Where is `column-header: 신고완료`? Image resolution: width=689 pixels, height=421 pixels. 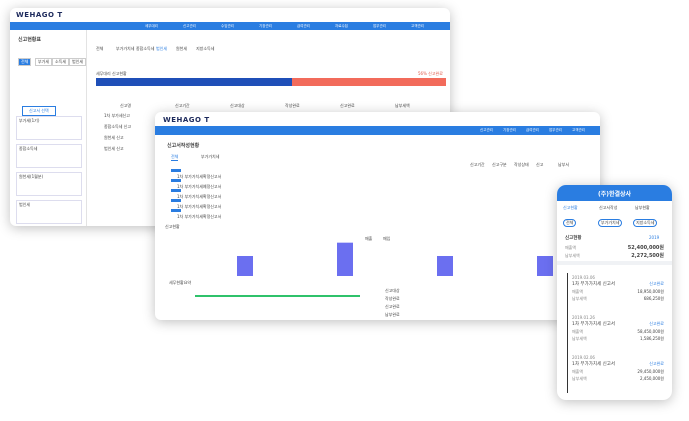 column-header: 신고완료 is located at coordinates (347, 105).